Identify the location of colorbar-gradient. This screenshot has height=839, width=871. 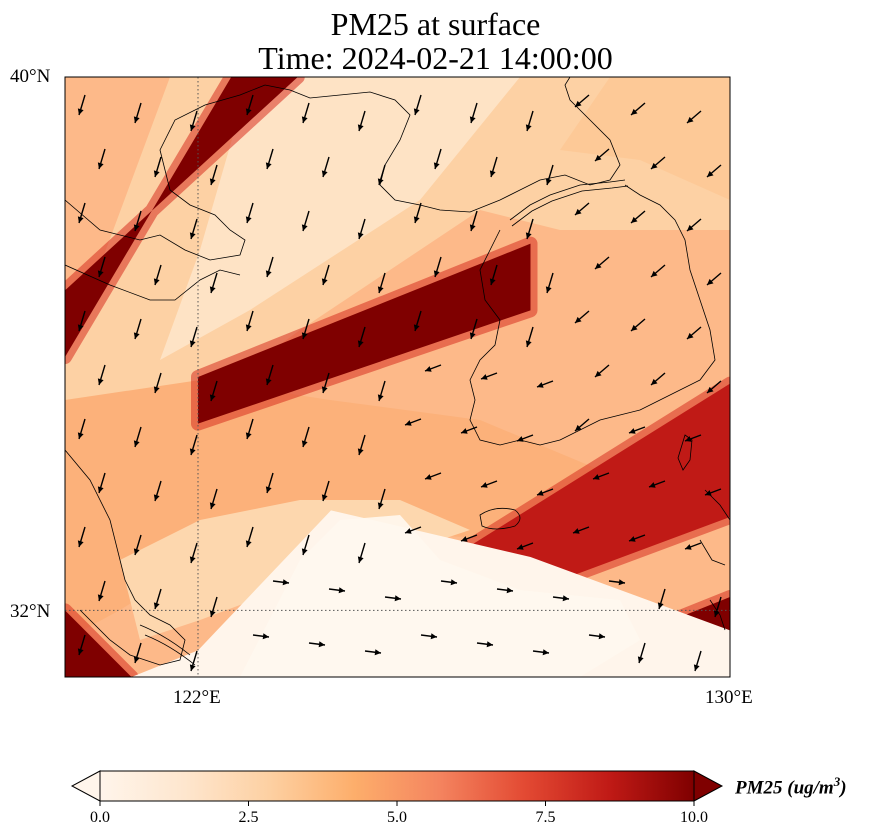
(397, 786).